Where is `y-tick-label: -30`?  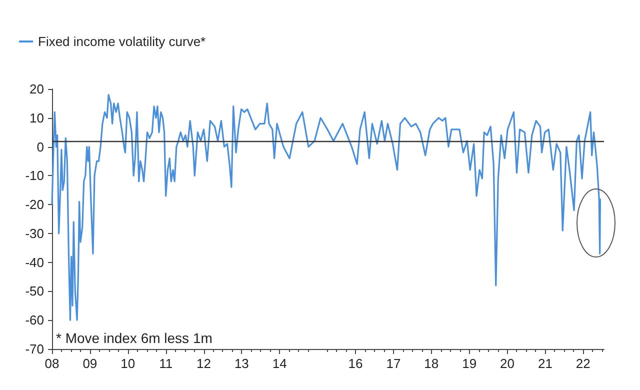
y-tick-label: -30 is located at coordinates (34, 233).